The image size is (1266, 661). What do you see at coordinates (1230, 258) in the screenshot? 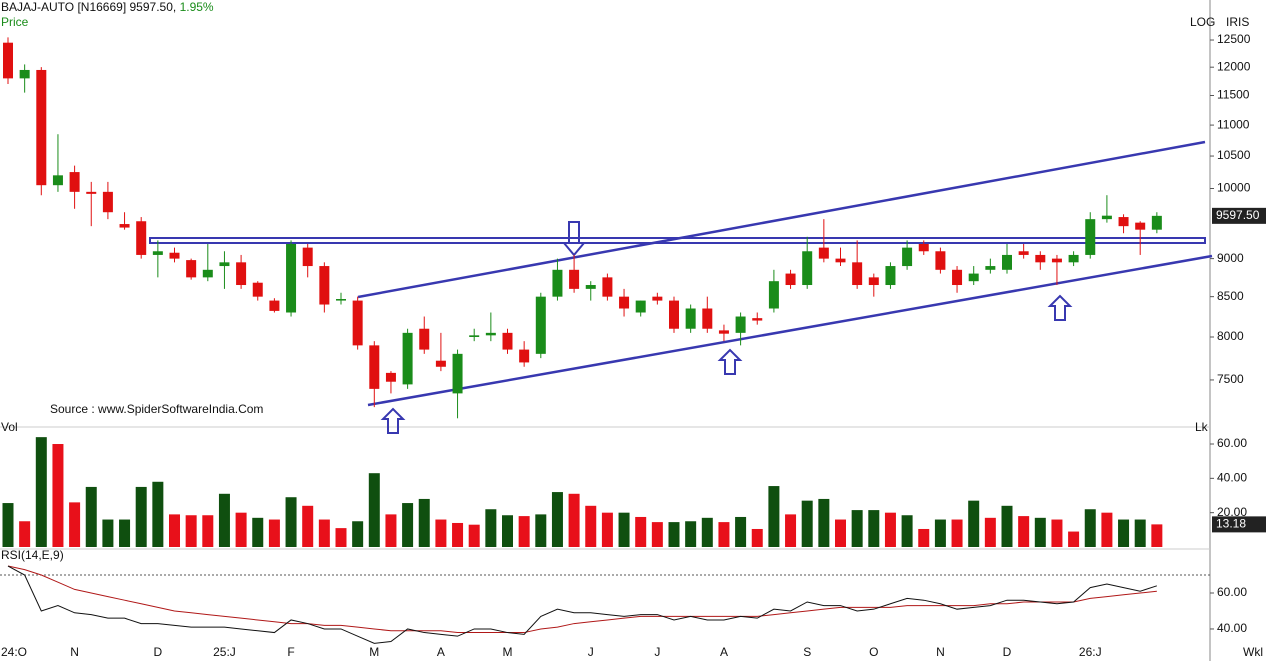
I see `y-tick-label: 9000` at bounding box center [1230, 258].